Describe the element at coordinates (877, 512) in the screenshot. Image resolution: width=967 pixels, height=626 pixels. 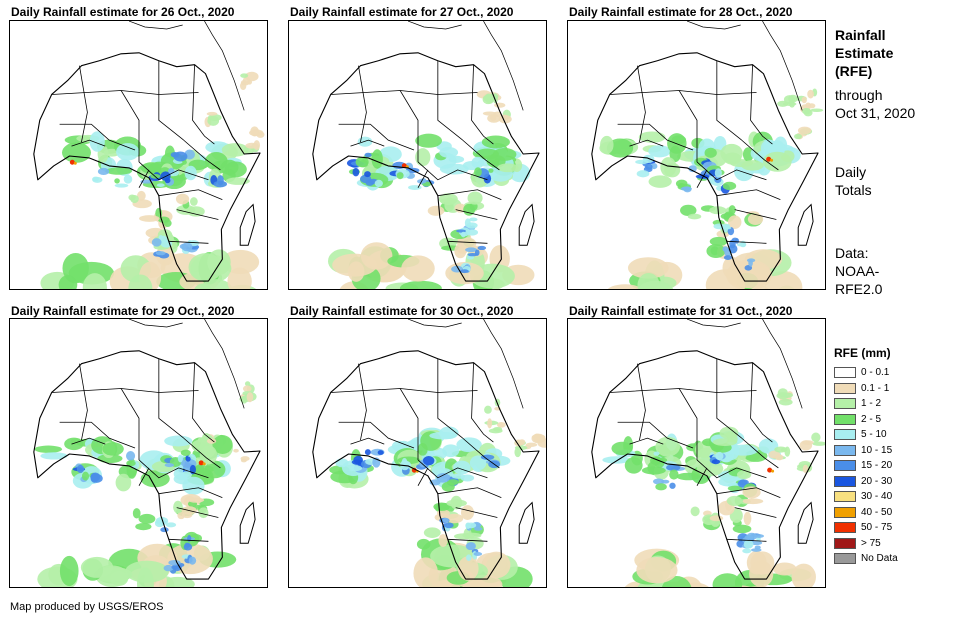
I see `legend-label: 40 - 50` at that location.